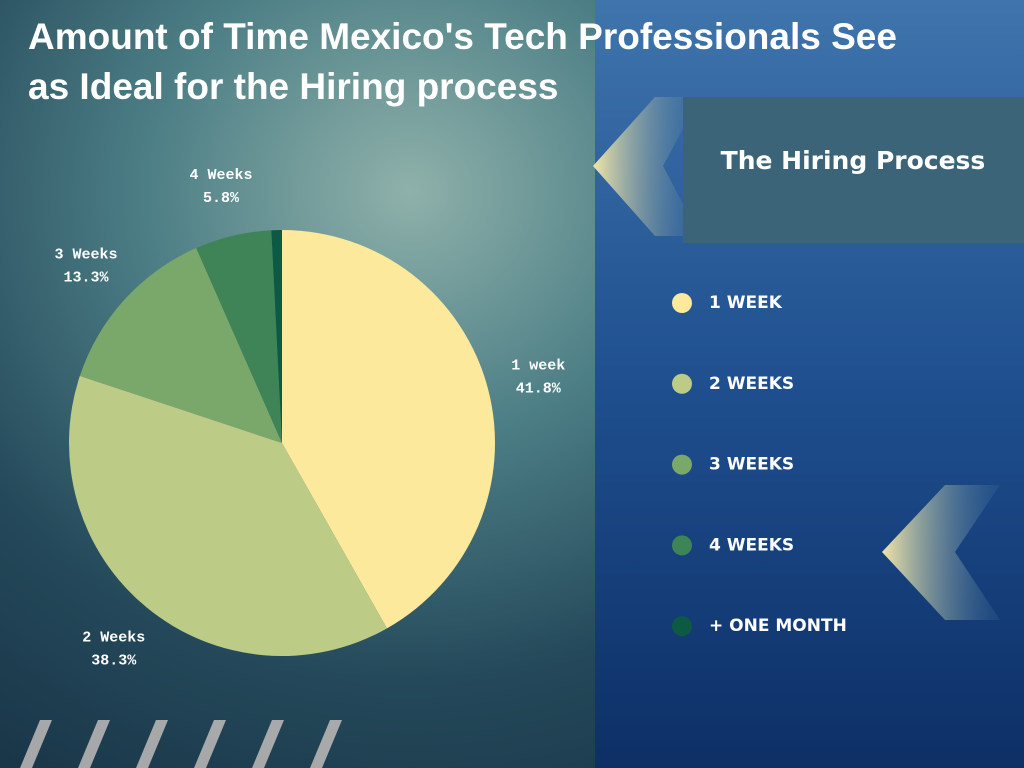 The width and height of the screenshot is (1024, 768). What do you see at coordinates (220, 175) in the screenshot?
I see `slice-label: 4 Weeks` at bounding box center [220, 175].